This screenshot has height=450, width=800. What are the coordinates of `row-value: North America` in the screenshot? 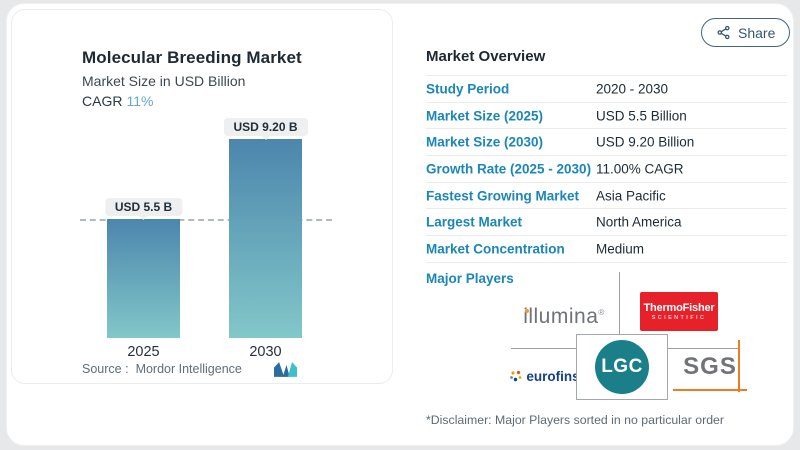 It's located at (639, 222).